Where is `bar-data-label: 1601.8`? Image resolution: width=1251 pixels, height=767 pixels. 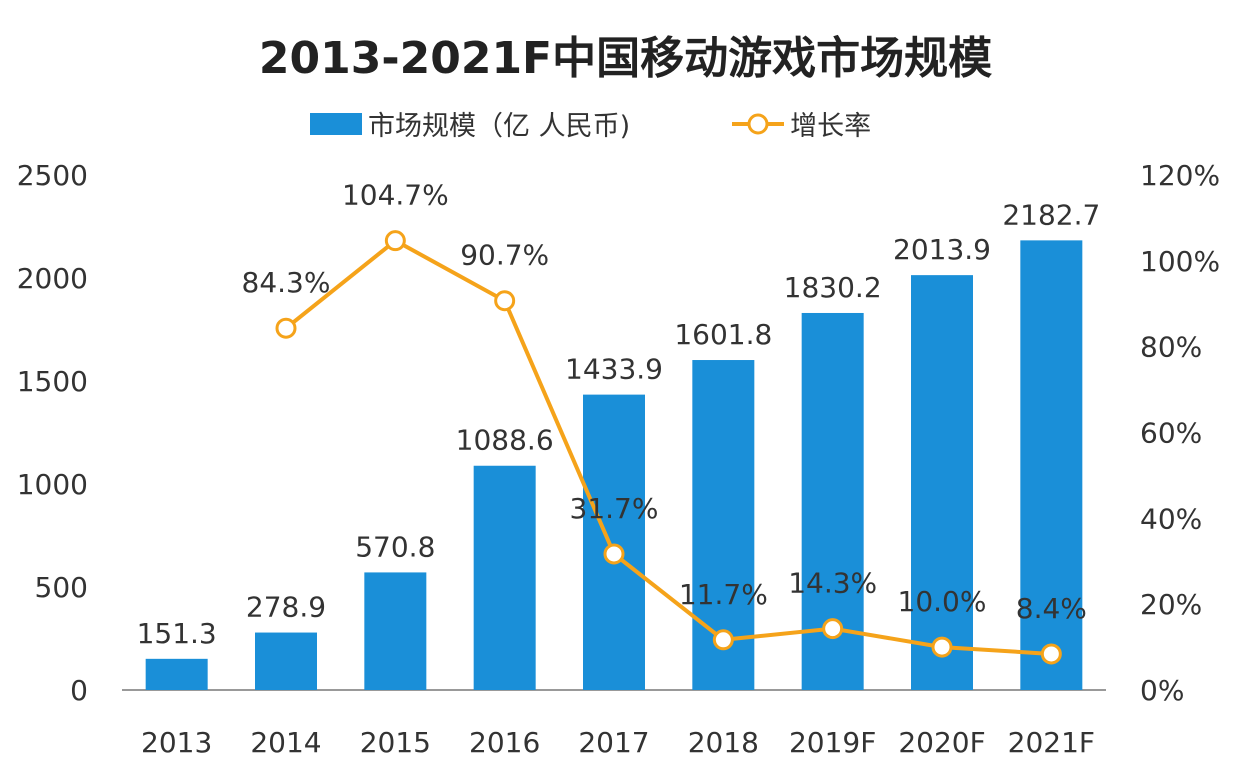 bar-data-label: 1601.8 is located at coordinates (723, 334).